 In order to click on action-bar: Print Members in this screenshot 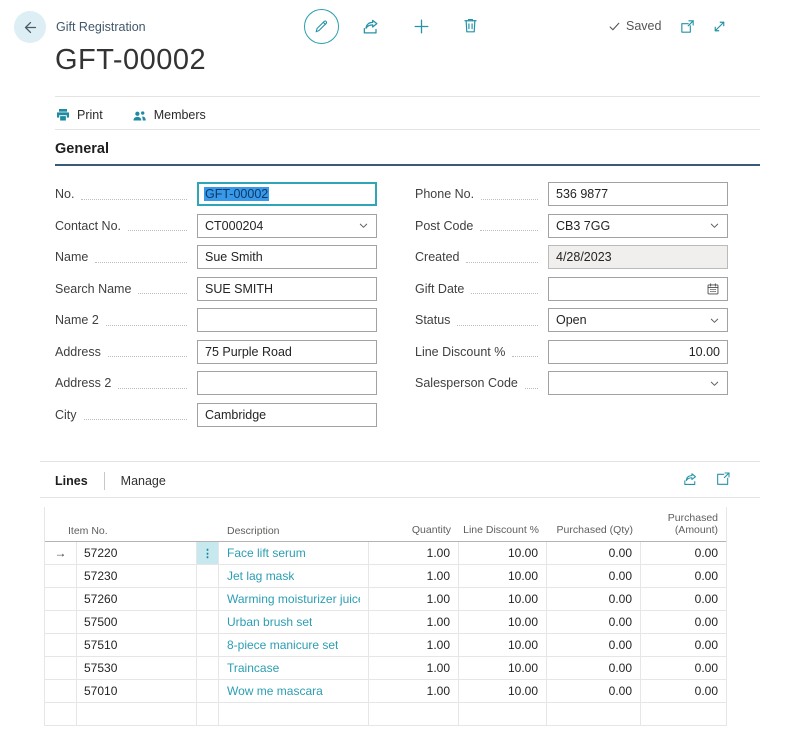, I will do `click(130, 115)`.